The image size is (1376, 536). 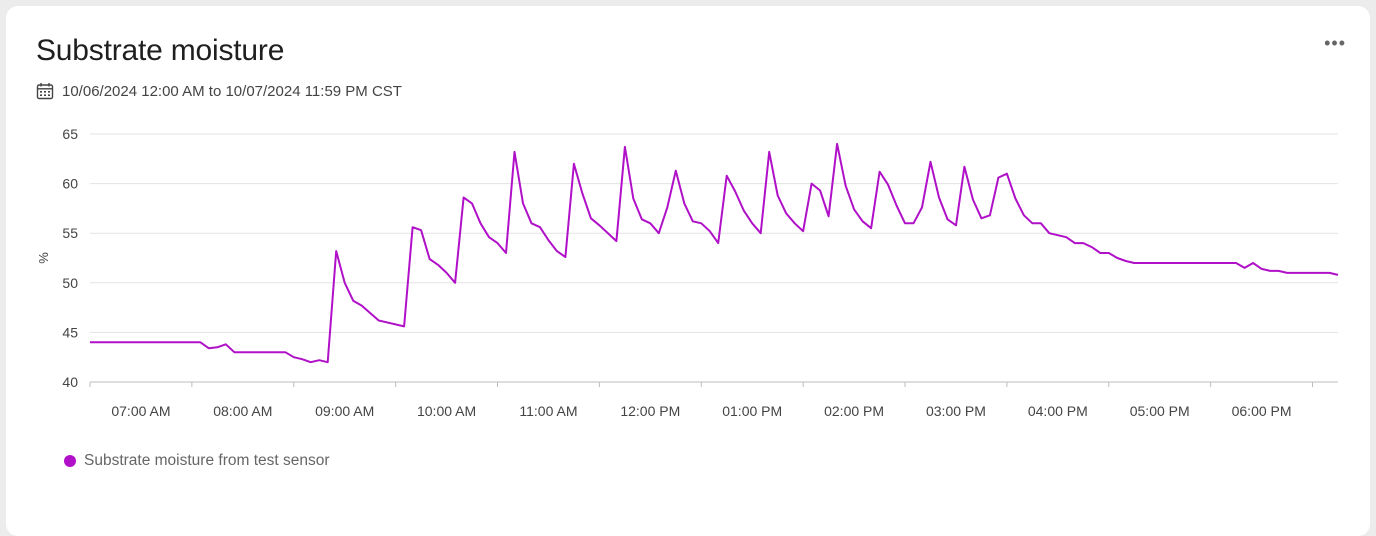 What do you see at coordinates (344, 411) in the screenshot?
I see `x-tick-label: 09:00 AM` at bounding box center [344, 411].